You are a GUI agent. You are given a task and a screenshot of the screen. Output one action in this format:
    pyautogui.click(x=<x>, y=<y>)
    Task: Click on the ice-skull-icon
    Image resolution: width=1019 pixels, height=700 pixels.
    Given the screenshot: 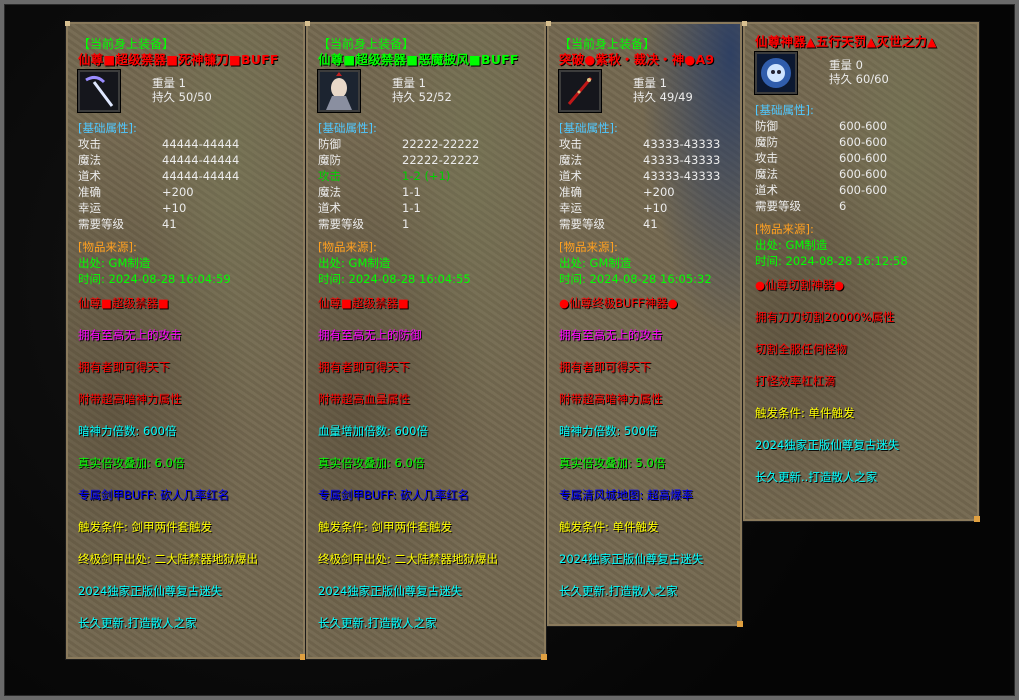 What is the action you would take?
    pyautogui.click(x=776, y=73)
    